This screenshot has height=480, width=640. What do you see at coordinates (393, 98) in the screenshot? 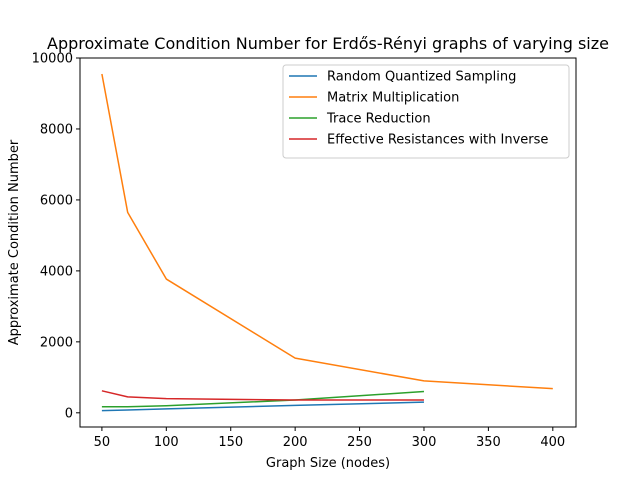
I see `legend-label: Matrix Multiplication` at bounding box center [393, 98].